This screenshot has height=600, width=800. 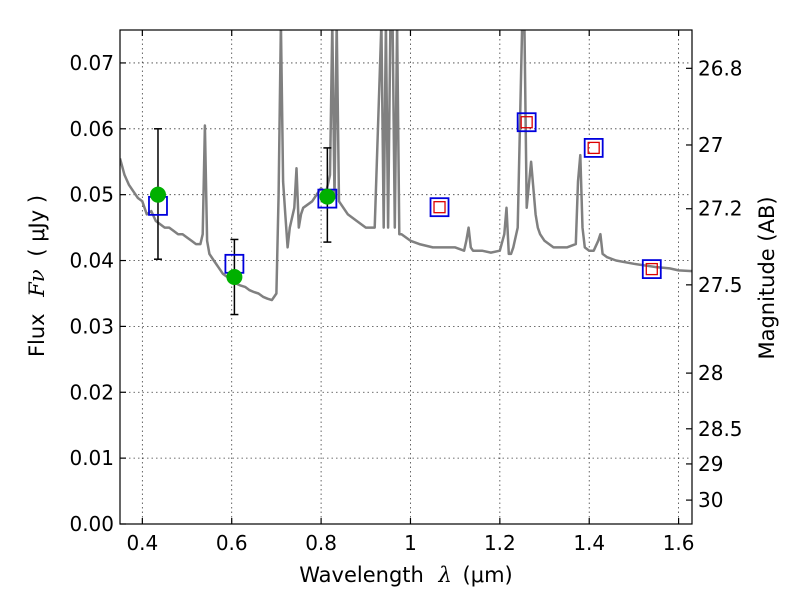 What do you see at coordinates (91, 392) in the screenshot?
I see `y-tick-label: 0.02` at bounding box center [91, 392].